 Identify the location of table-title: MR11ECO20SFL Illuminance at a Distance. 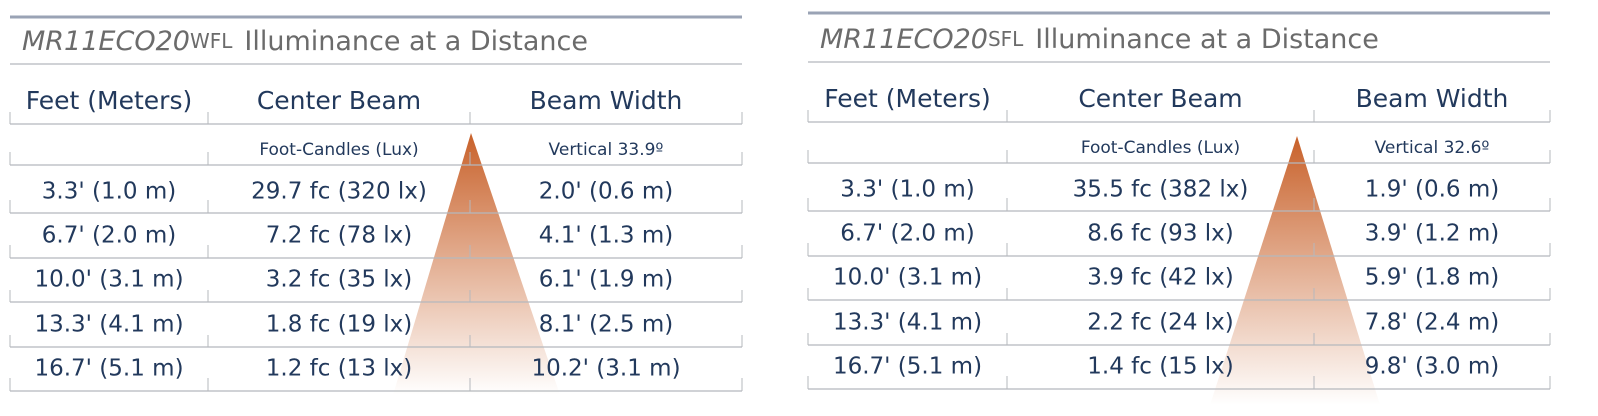
(1099, 39).